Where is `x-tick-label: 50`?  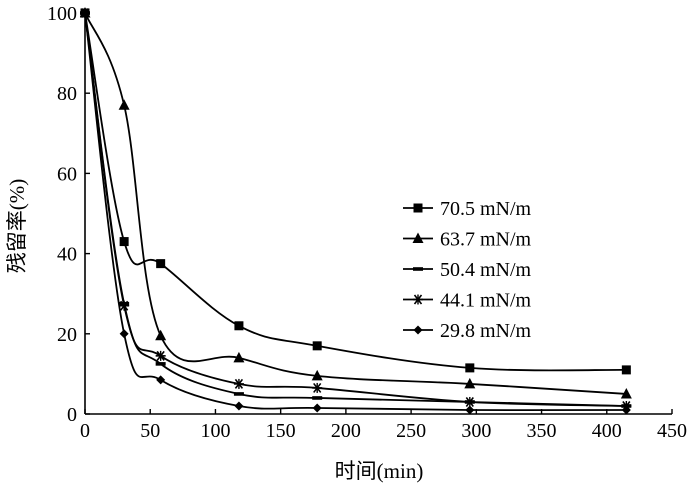 x-tick-label: 50 is located at coordinates (150, 431).